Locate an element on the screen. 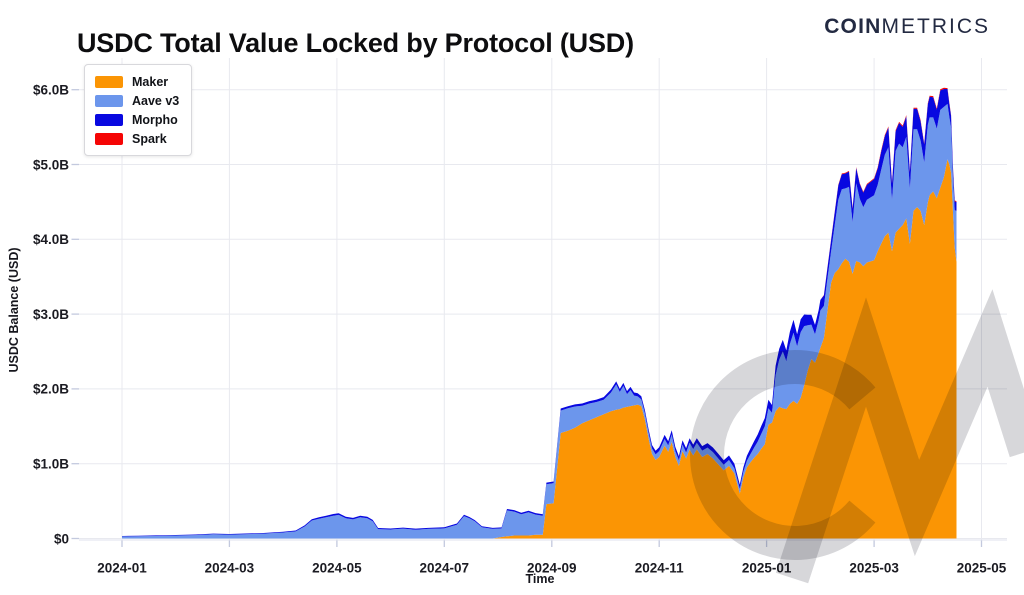 The height and width of the screenshot is (595, 1024). legend-label-spark: Spark is located at coordinates (149, 138).